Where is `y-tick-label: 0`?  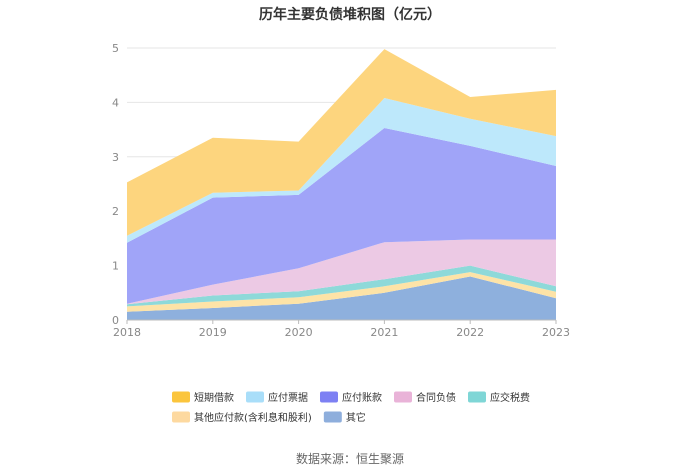 y-tick-label: 0 is located at coordinates (115, 320).